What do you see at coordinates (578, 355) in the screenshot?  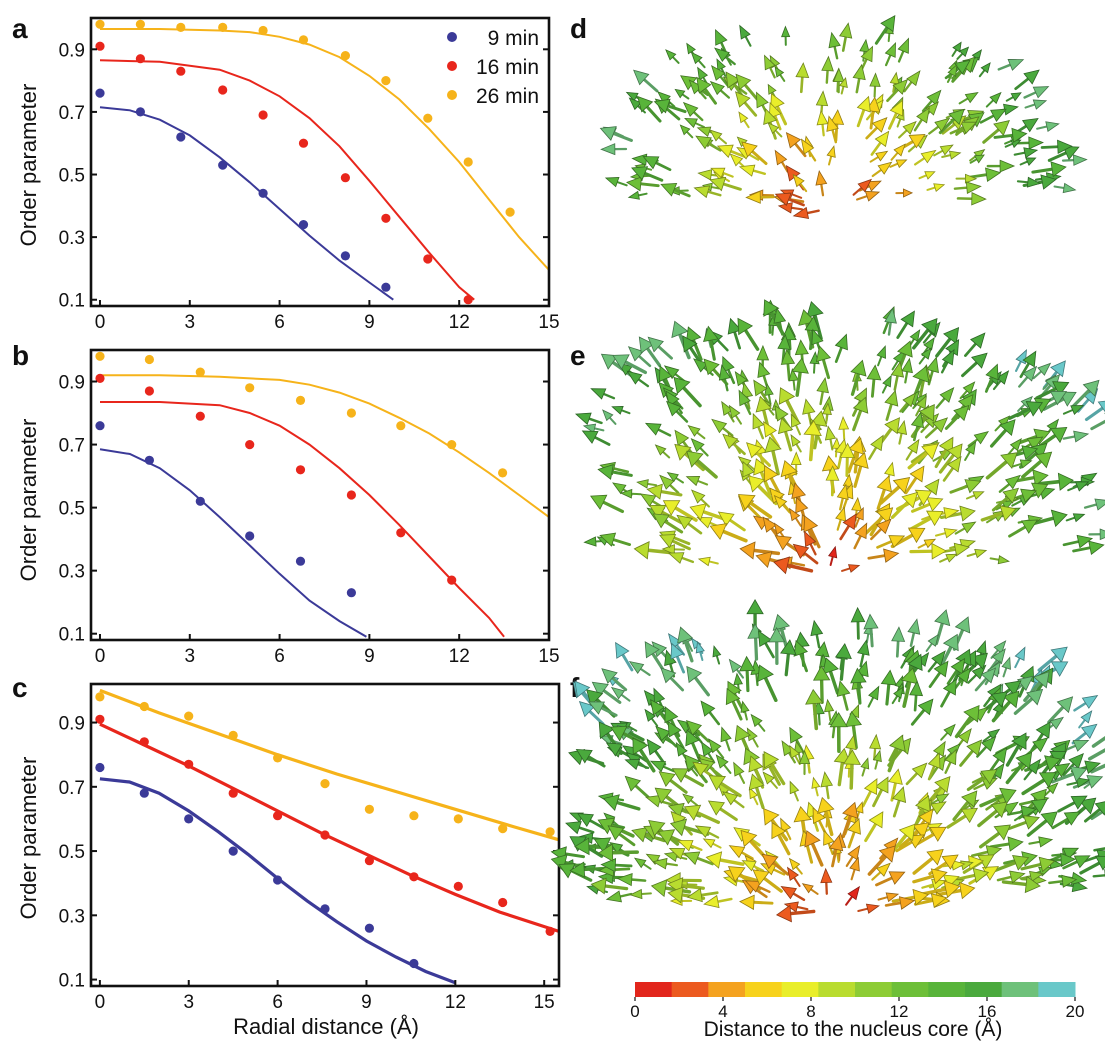 I see `panel-letter-e: e` at bounding box center [578, 355].